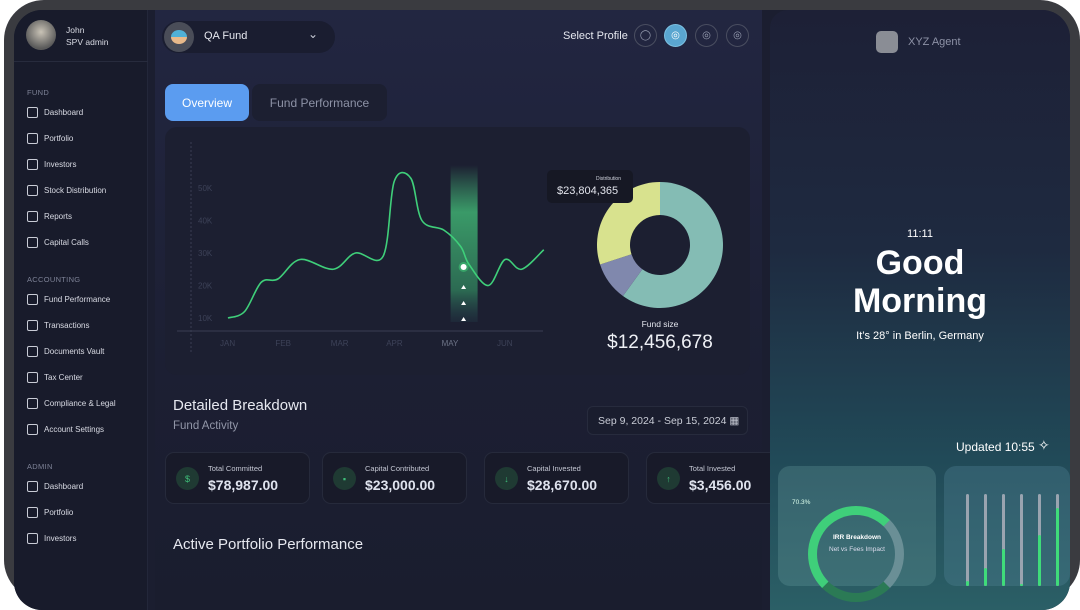 This screenshot has height=610, width=1080. I want to click on sparkle-icon: ✧, so click(1044, 445).